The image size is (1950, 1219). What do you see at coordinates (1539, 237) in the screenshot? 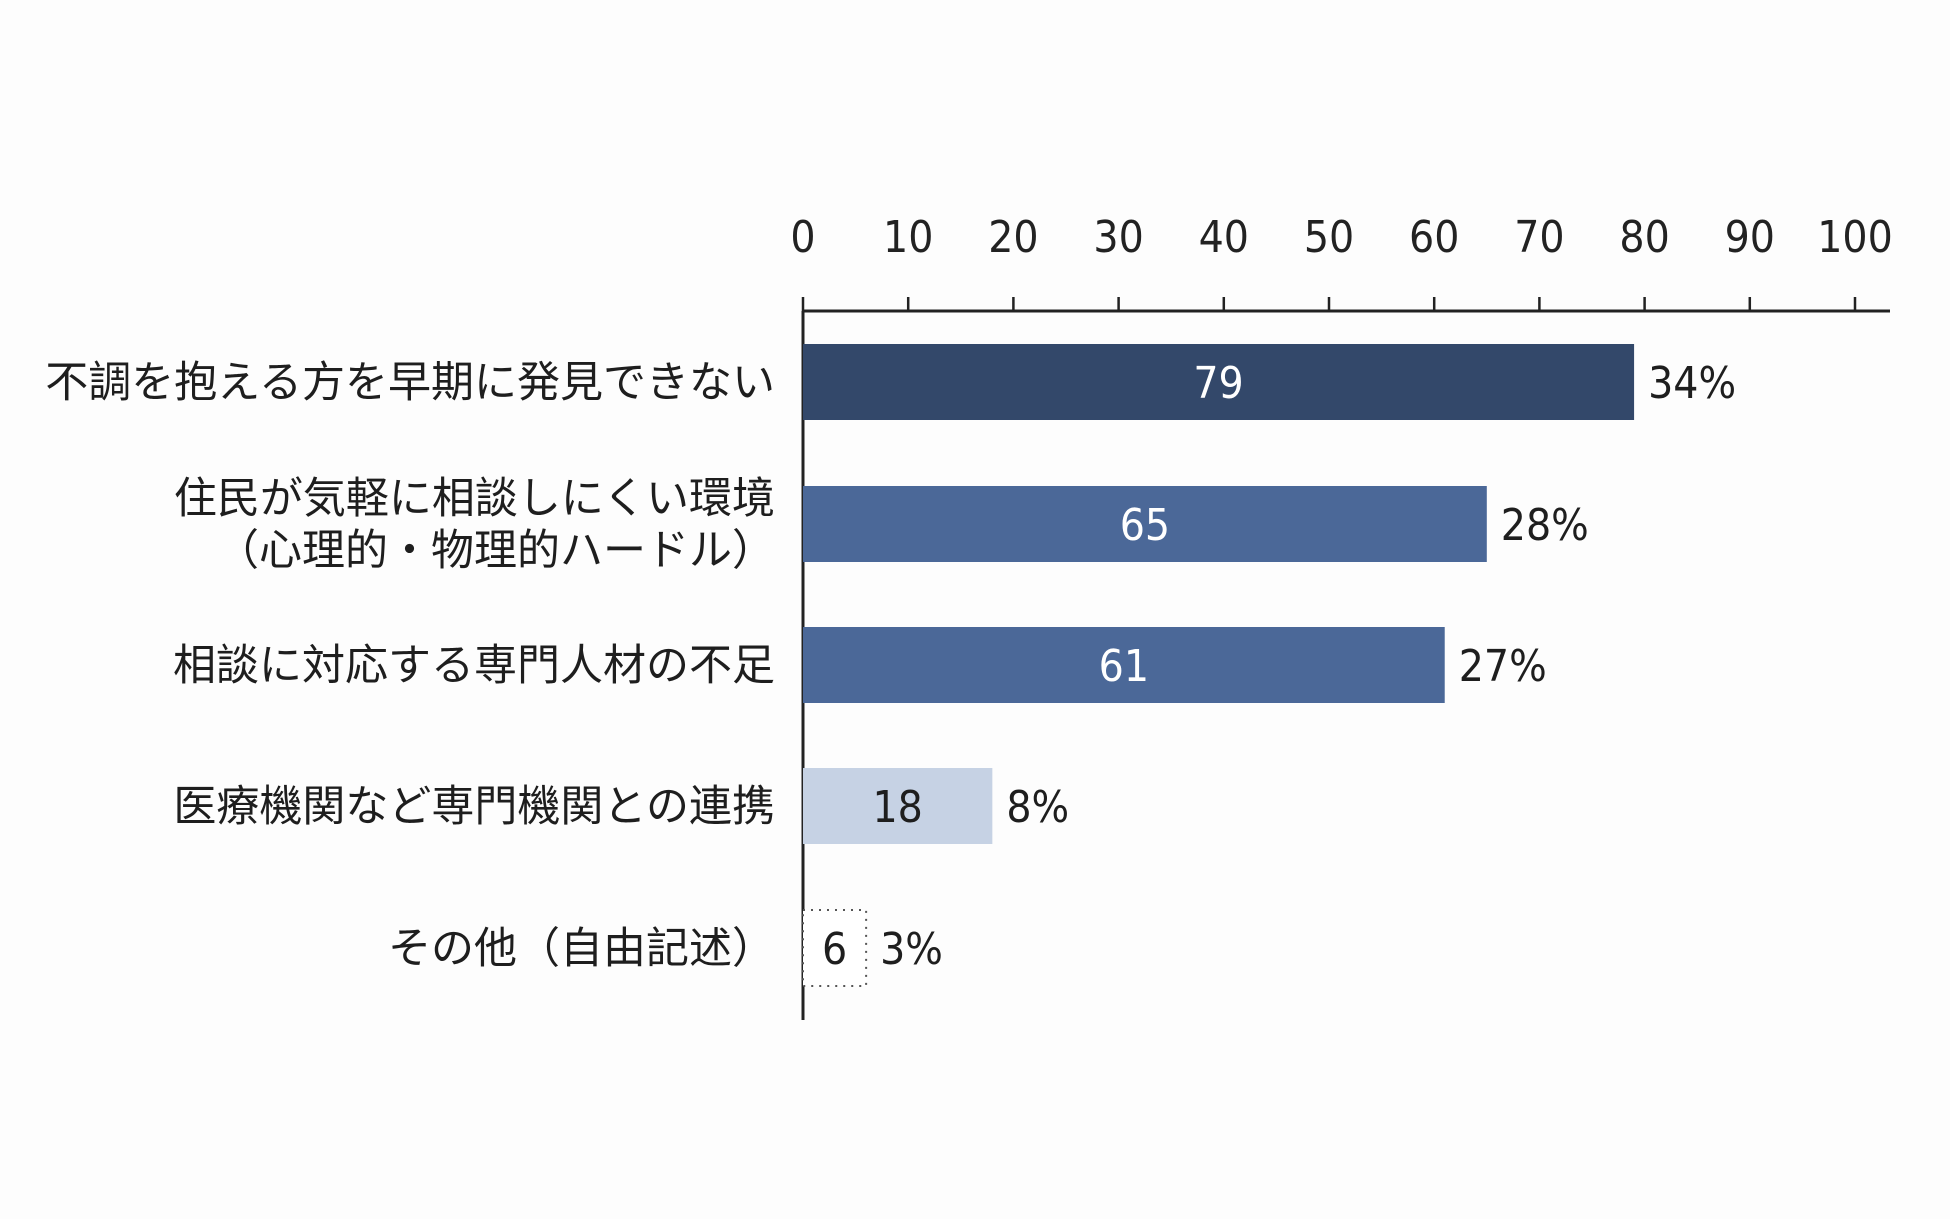
I see `x-tick-label: 70` at bounding box center [1539, 237].